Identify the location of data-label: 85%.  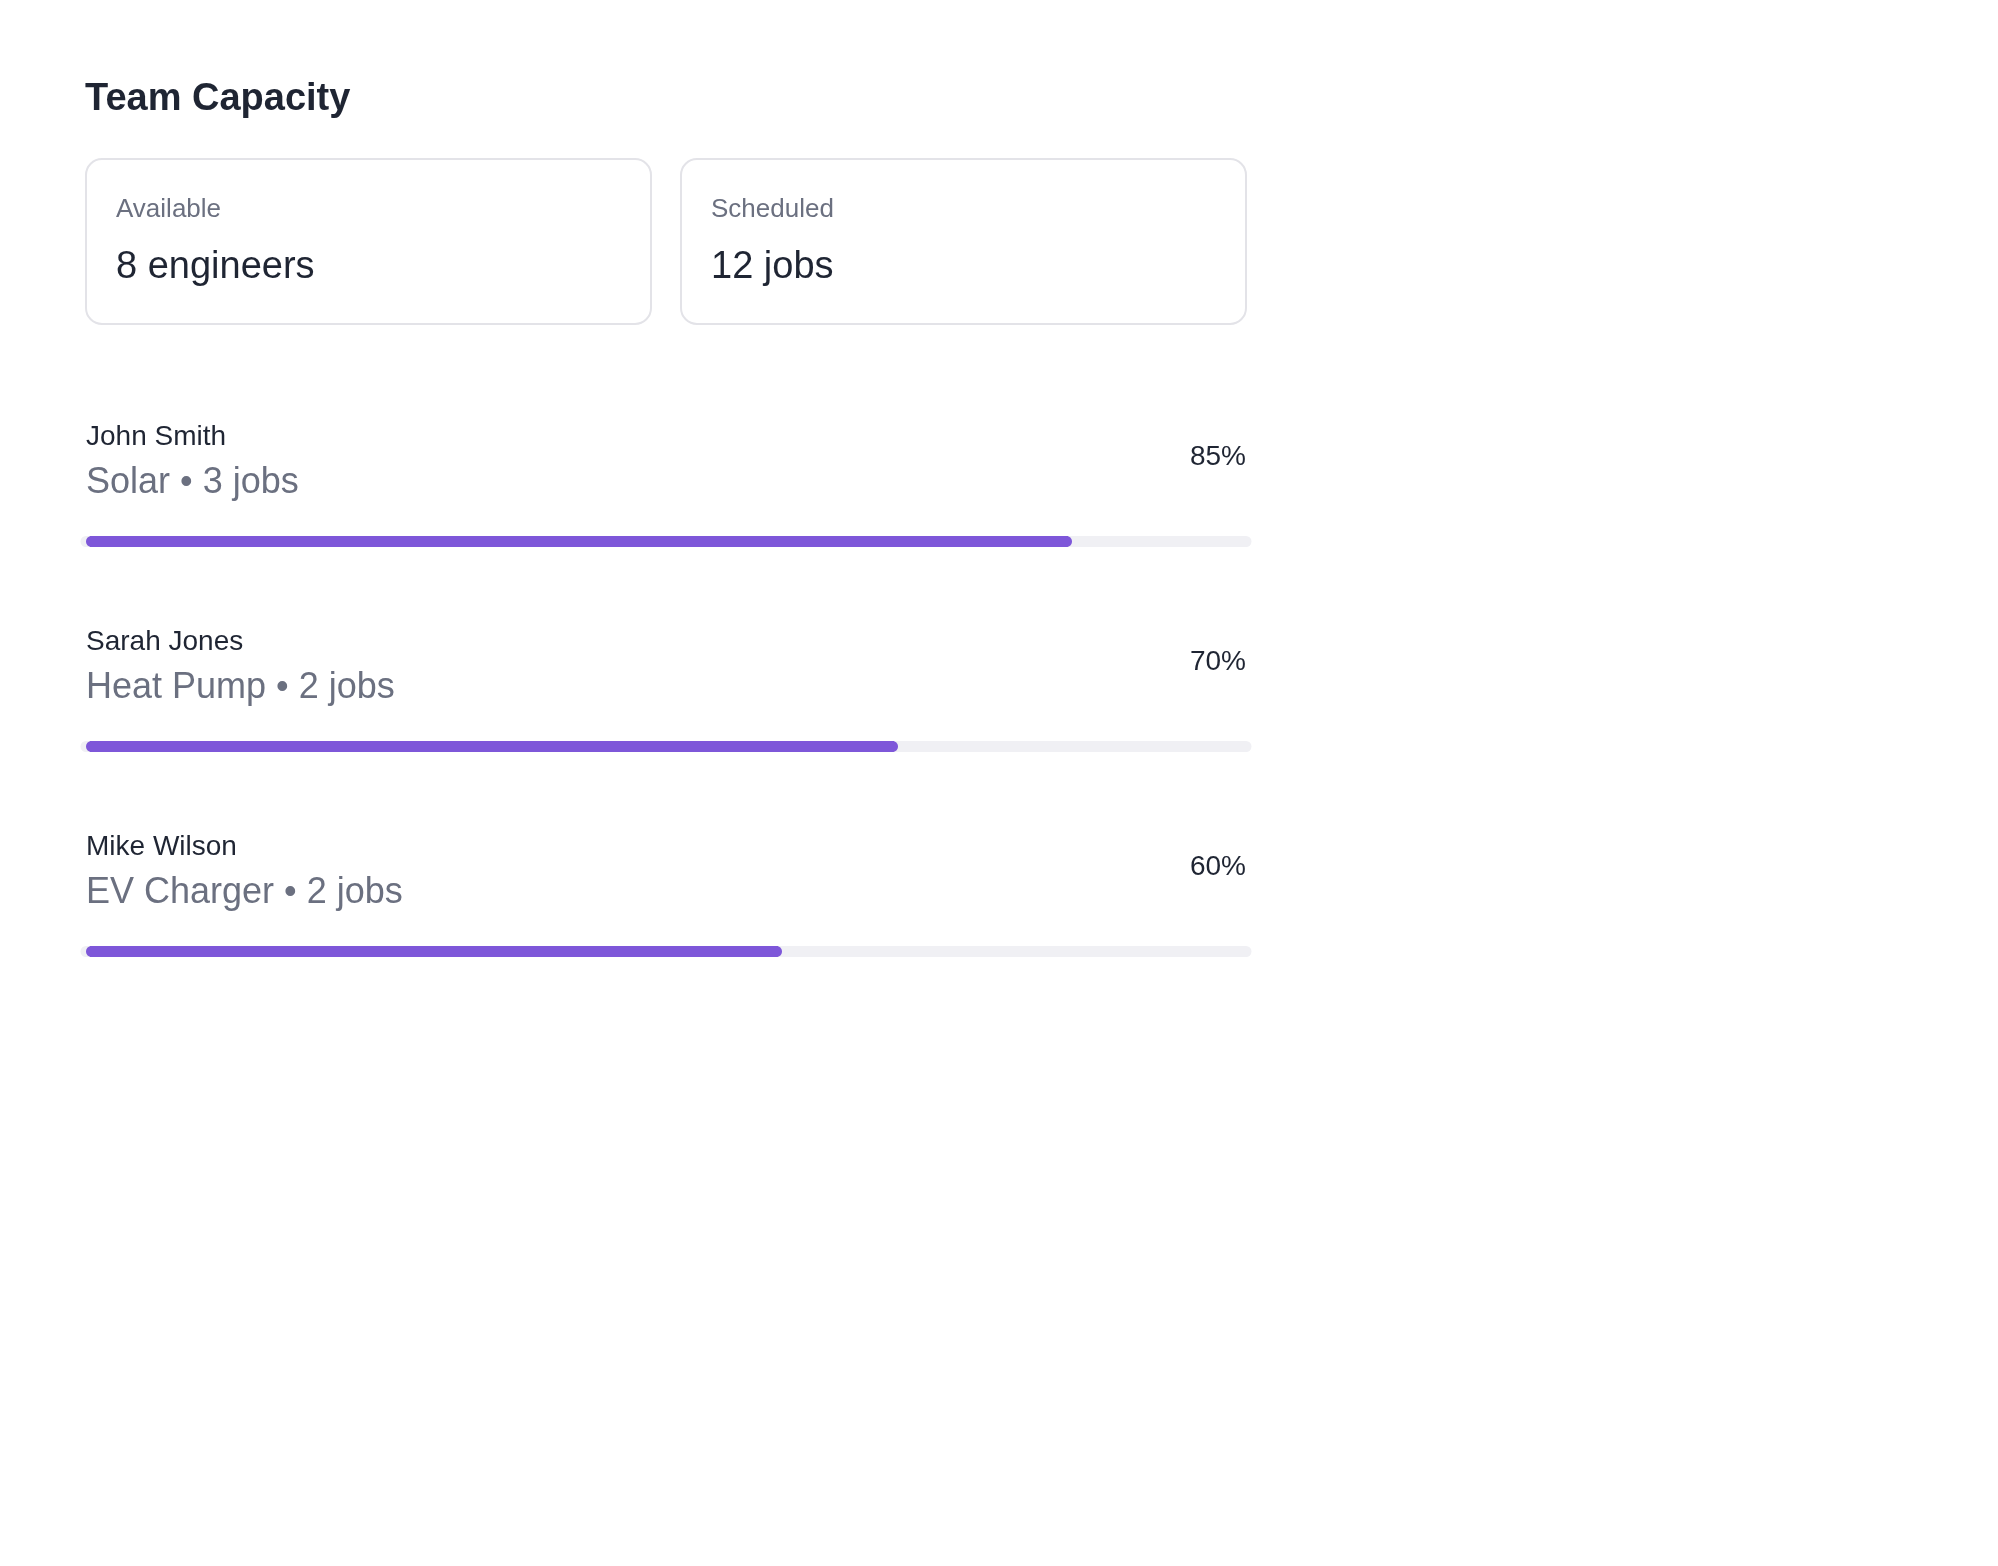
(1217, 455).